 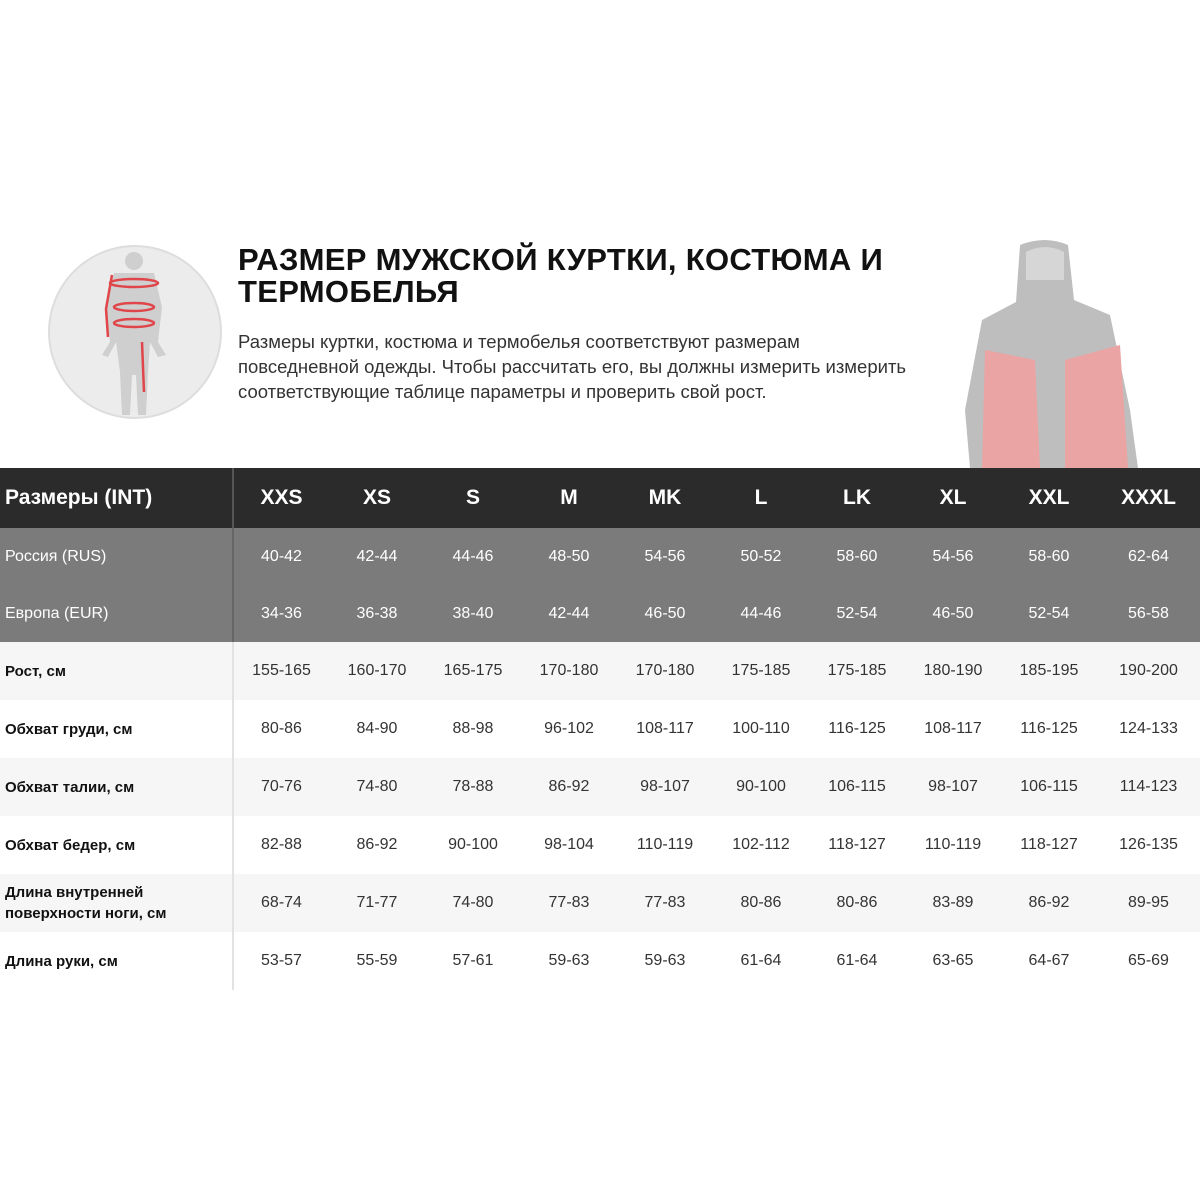 What do you see at coordinates (761, 729) in the screenshot?
I see `table-cell: 100-110` at bounding box center [761, 729].